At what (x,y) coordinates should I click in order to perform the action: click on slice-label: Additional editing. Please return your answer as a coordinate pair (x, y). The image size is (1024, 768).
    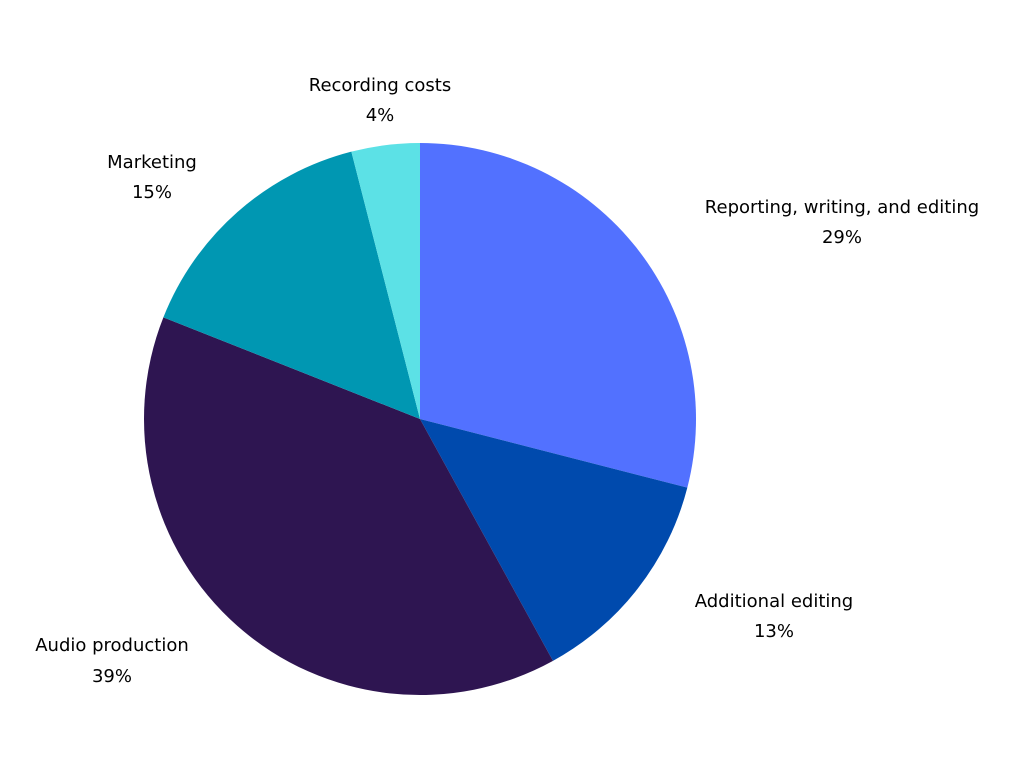
    Looking at the image, I should click on (774, 601).